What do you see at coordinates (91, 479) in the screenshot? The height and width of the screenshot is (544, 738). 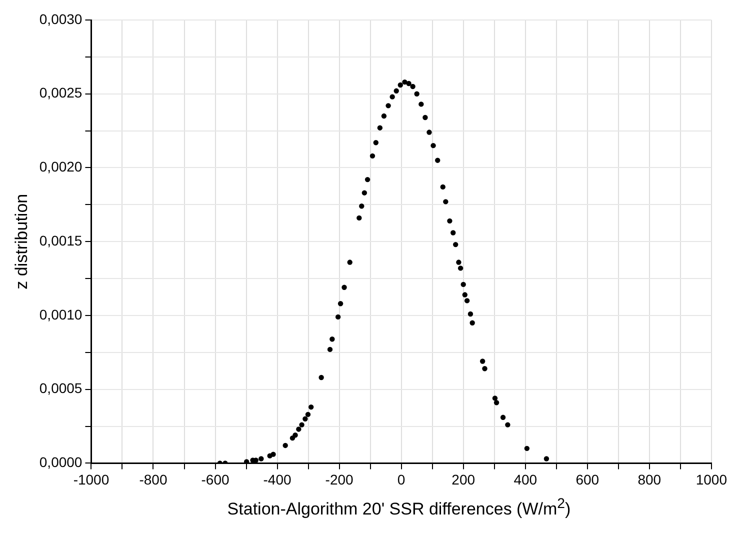 I see `x-tick-label: -1000` at bounding box center [91, 479].